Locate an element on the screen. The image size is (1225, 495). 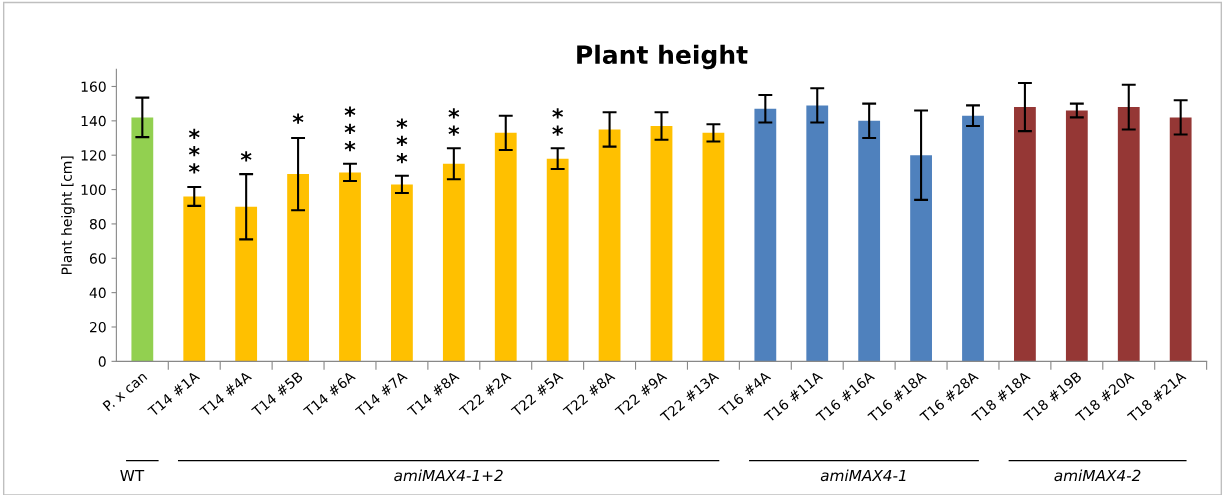
annotation: * * is located at coordinates (558, 122).